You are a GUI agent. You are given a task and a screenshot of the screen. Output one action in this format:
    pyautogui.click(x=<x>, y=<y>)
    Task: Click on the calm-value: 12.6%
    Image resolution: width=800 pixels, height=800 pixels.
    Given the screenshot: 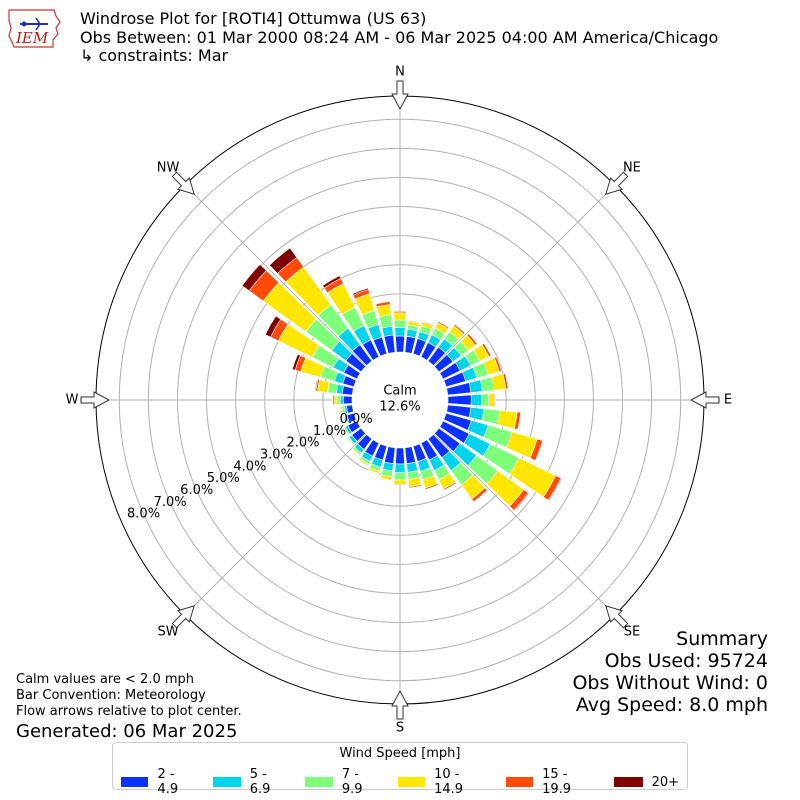 What is the action you would take?
    pyautogui.click(x=399, y=407)
    